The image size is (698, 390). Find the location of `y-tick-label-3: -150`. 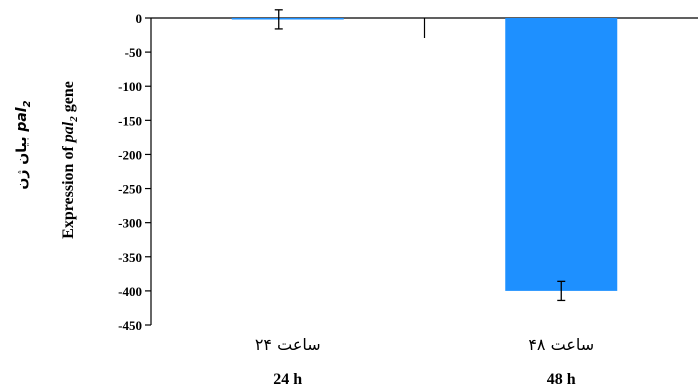

y-tick-label-3: -150 is located at coordinates (130, 120).